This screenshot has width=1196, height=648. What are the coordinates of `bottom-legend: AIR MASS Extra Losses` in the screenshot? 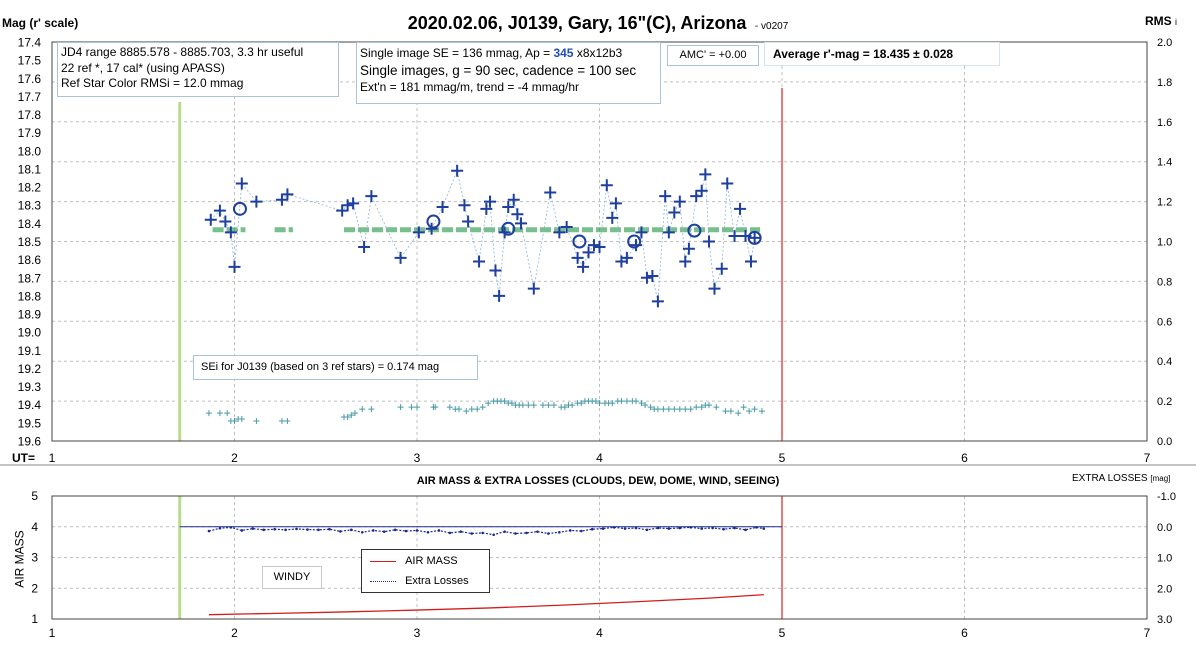 It's located at (425, 571).